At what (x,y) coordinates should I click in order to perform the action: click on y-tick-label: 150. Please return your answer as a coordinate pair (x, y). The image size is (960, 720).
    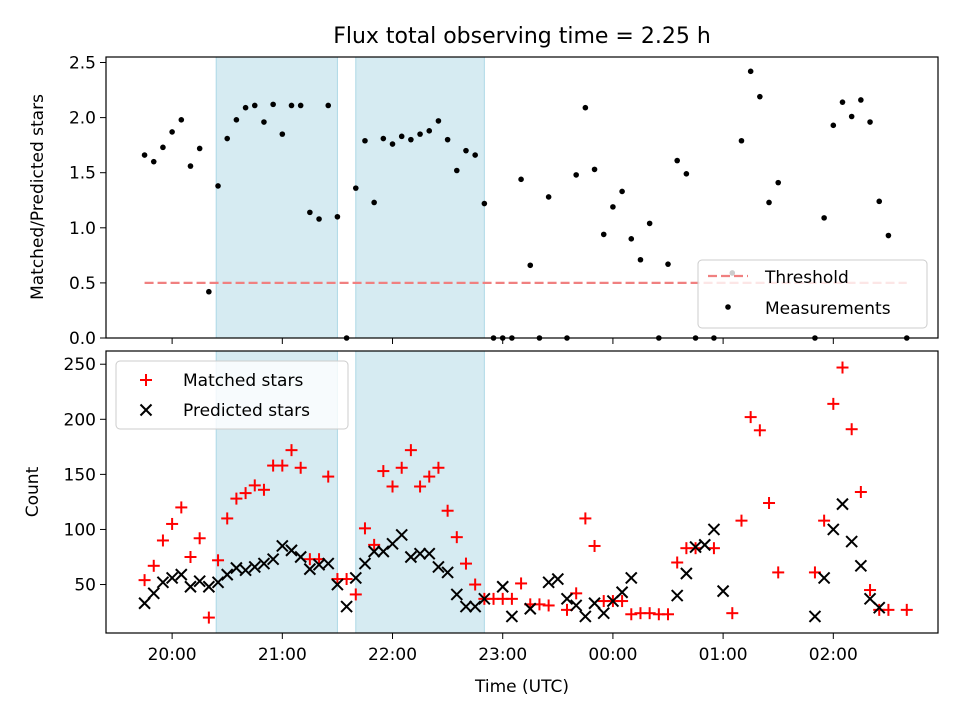
    Looking at the image, I should click on (80, 475).